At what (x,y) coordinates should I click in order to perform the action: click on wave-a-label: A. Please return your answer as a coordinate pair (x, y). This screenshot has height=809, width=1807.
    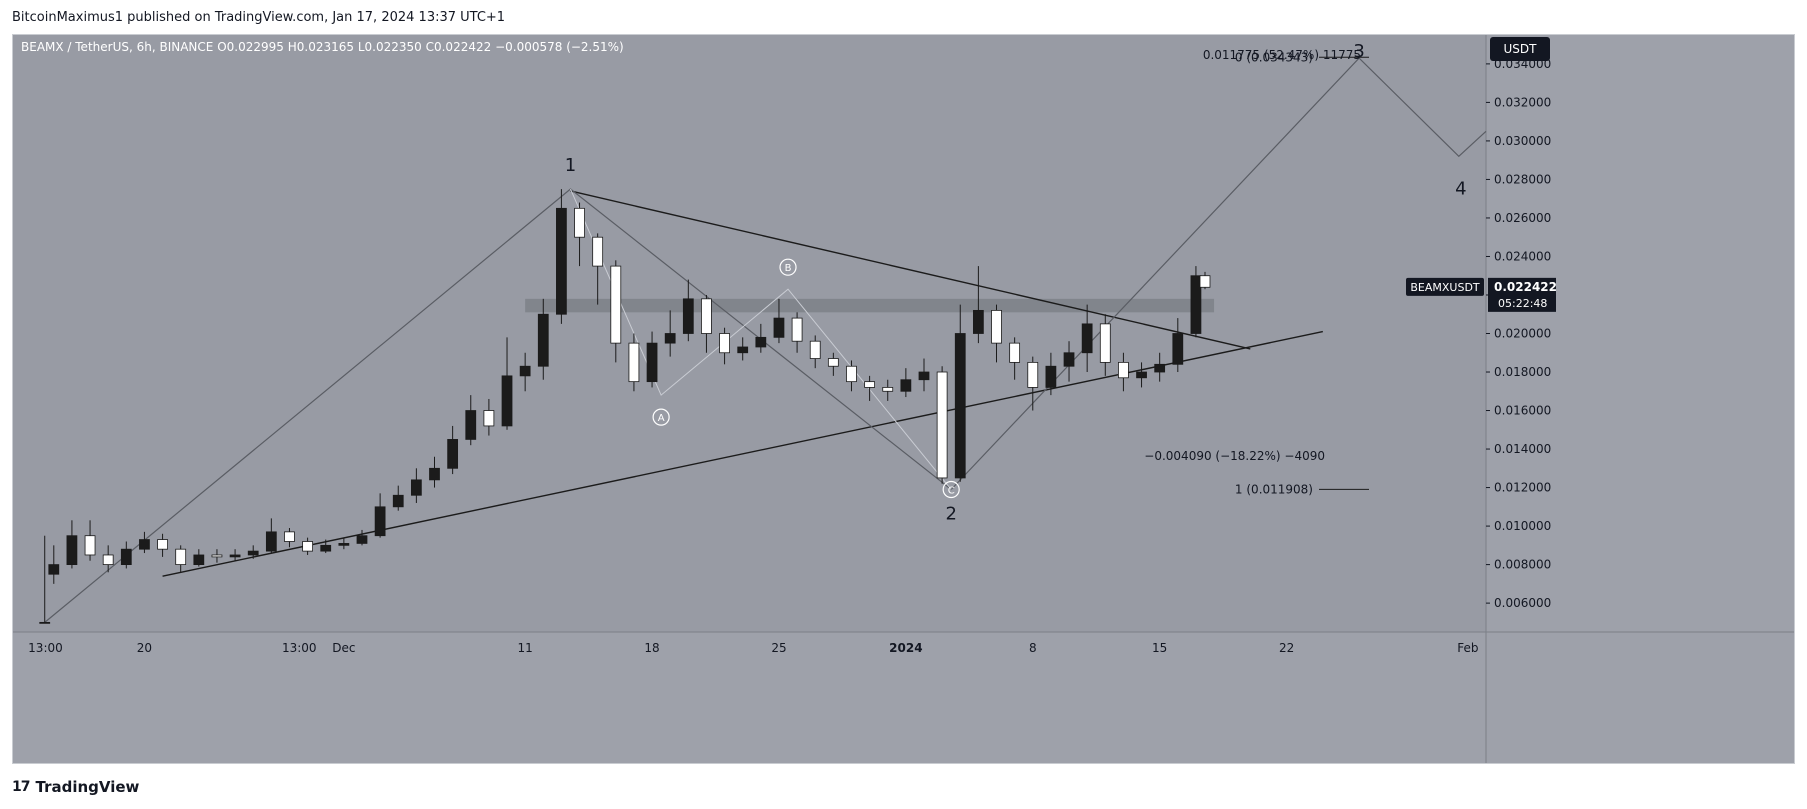
    Looking at the image, I should click on (661, 418).